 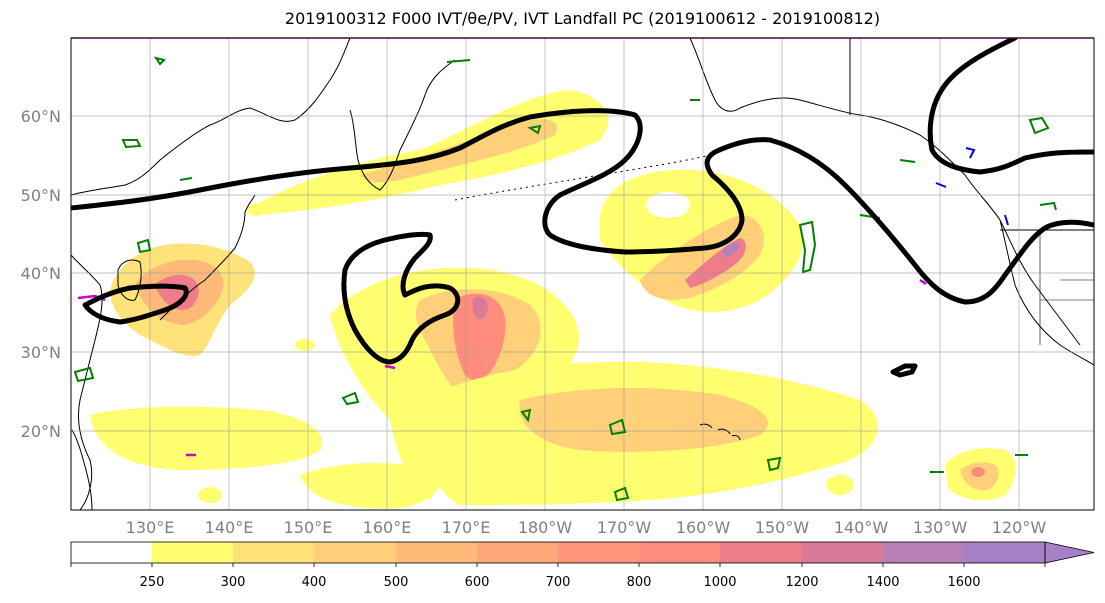 I want to click on lat-label-40: 40°N, so click(x=41, y=273).